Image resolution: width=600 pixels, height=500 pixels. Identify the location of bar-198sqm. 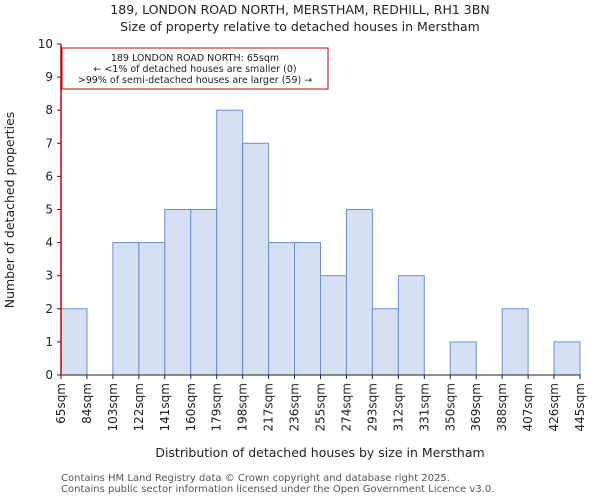
(256, 259).